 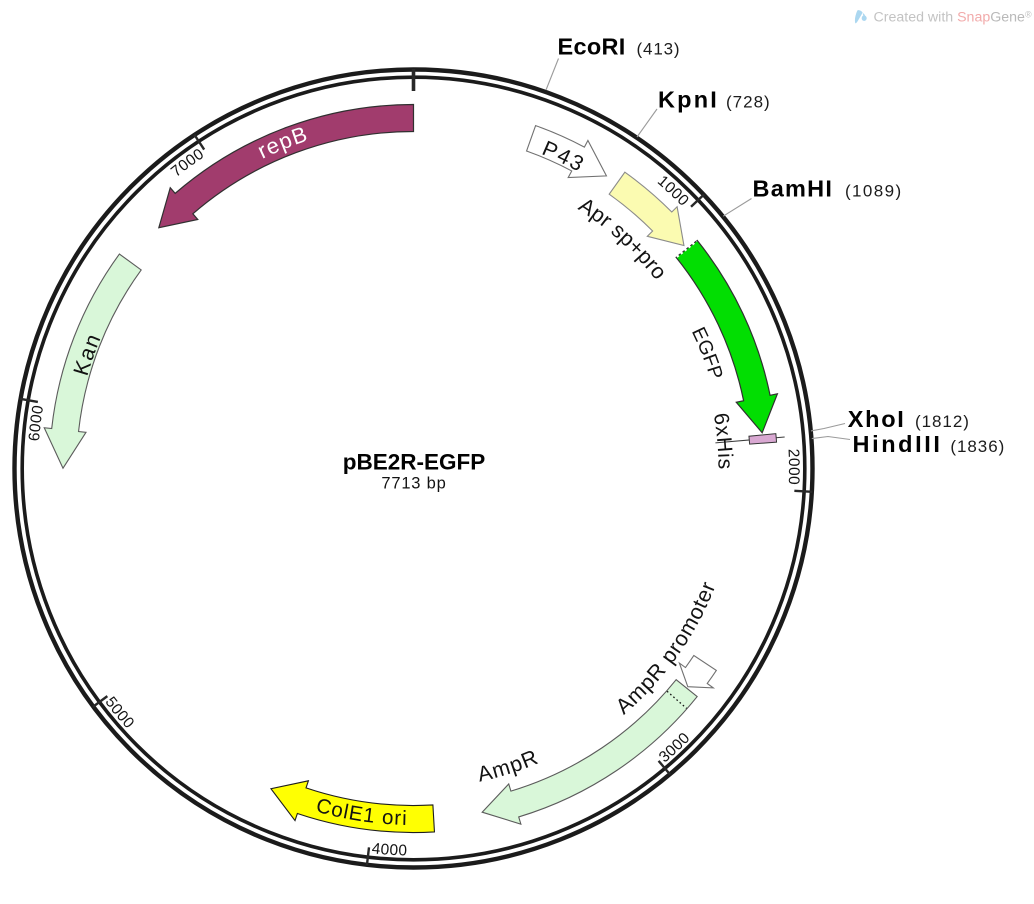 I want to click on svg-text: pBE2R-EGFP, so click(x=414, y=461).